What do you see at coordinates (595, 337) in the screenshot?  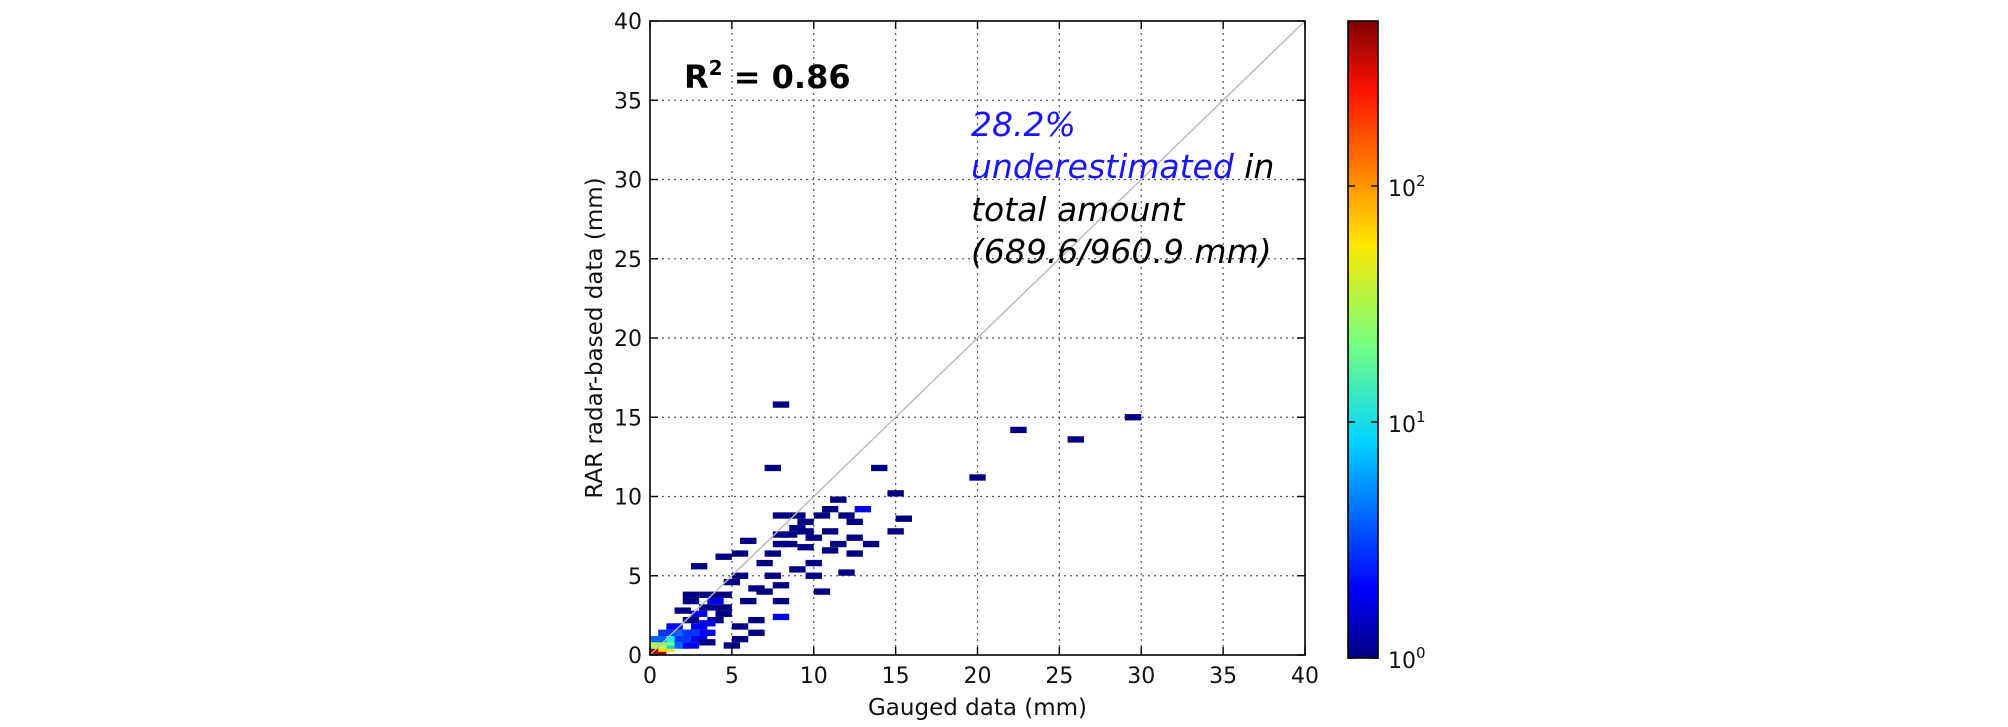 I see `y-axis-label: RAR radar-based data (mm)` at bounding box center [595, 337].